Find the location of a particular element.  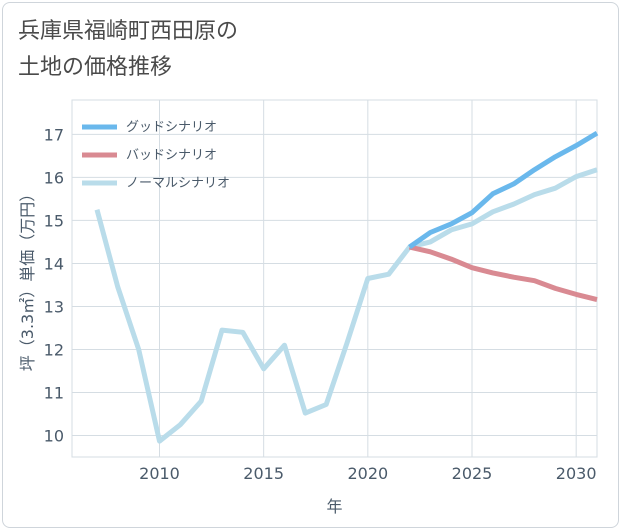

y-axis-label: 坪（3.3㎡）単価（万円） is located at coordinates (27, 278).